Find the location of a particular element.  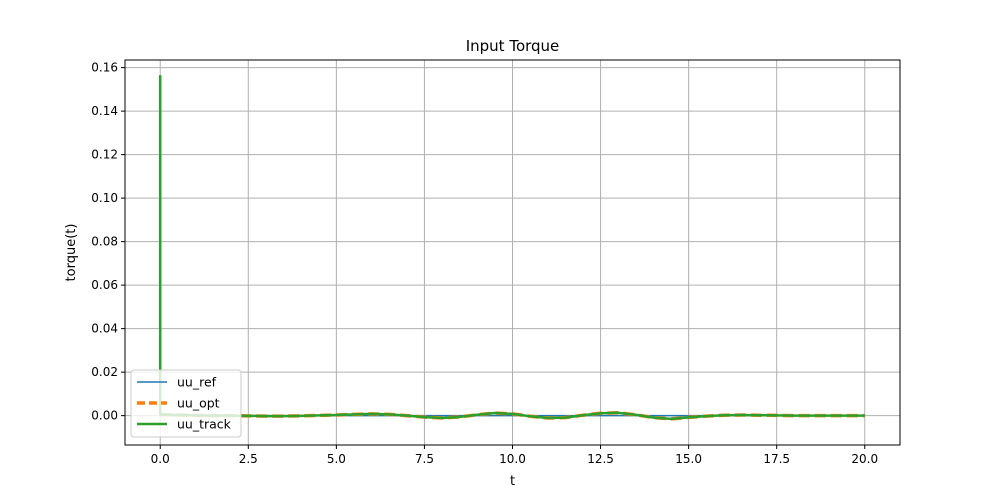

x-tick-label: 12.5 is located at coordinates (600, 459).